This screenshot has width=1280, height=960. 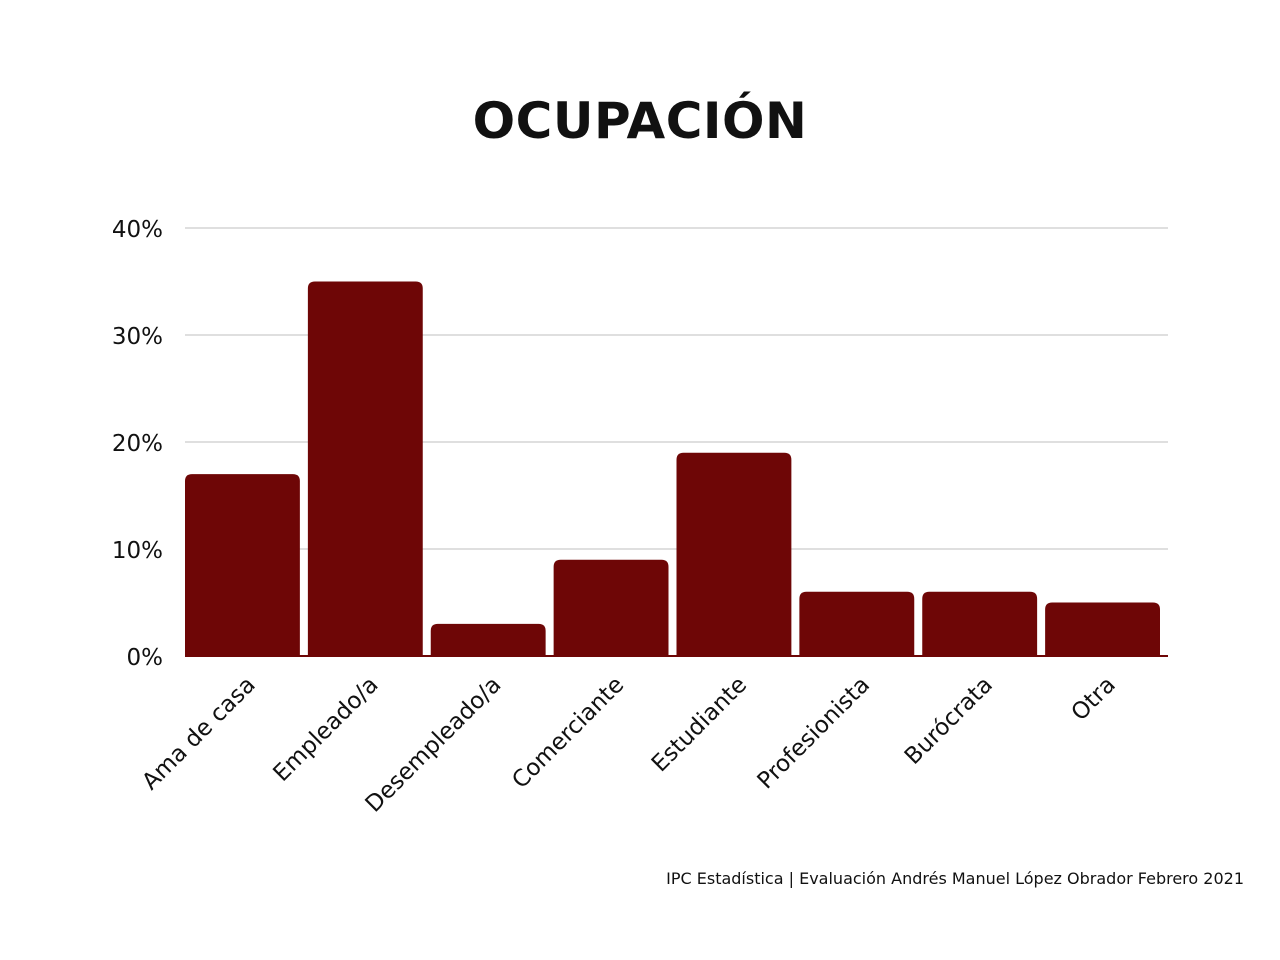 I want to click on x-tick-label: Desempleado/a, so click(x=434, y=745).